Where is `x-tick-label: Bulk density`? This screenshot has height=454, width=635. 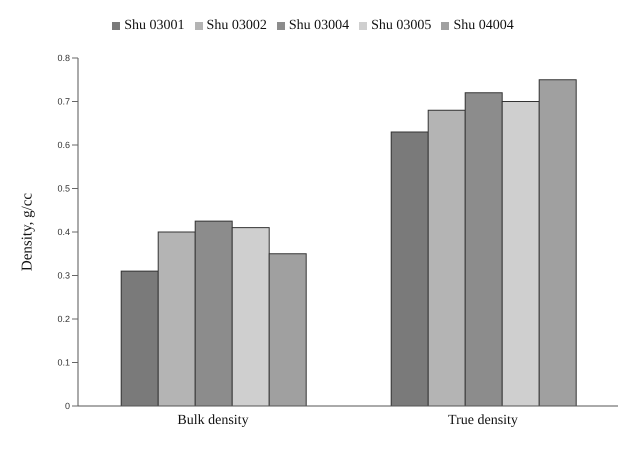
x-tick-label: Bulk density is located at coordinates (213, 420).